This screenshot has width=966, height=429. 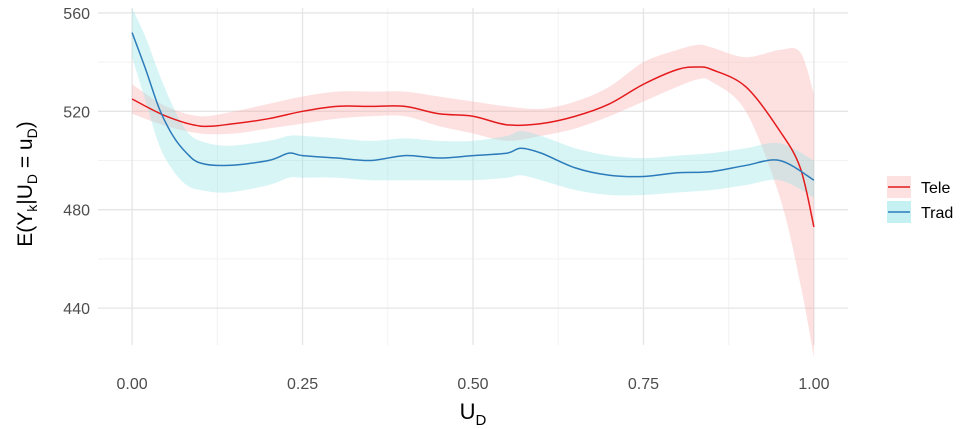 I want to click on y-axis-title-sub-3: D, so click(x=32, y=133).